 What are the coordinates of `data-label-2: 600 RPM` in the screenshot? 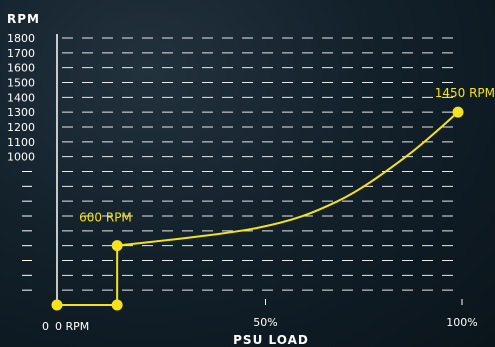 It's located at (105, 218).